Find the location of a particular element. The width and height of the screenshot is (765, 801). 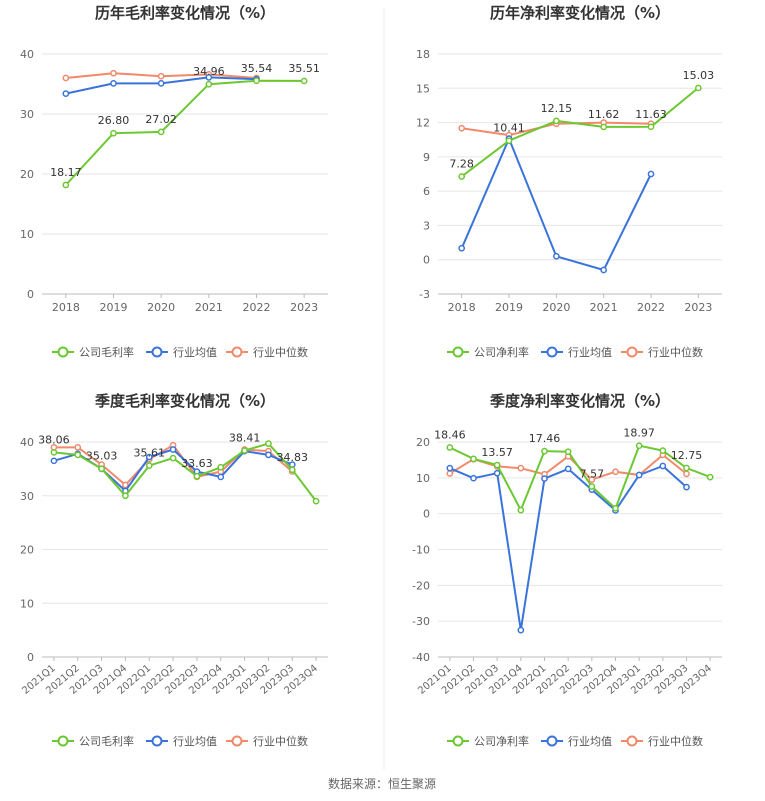

data-label: 35.51 is located at coordinates (304, 68).